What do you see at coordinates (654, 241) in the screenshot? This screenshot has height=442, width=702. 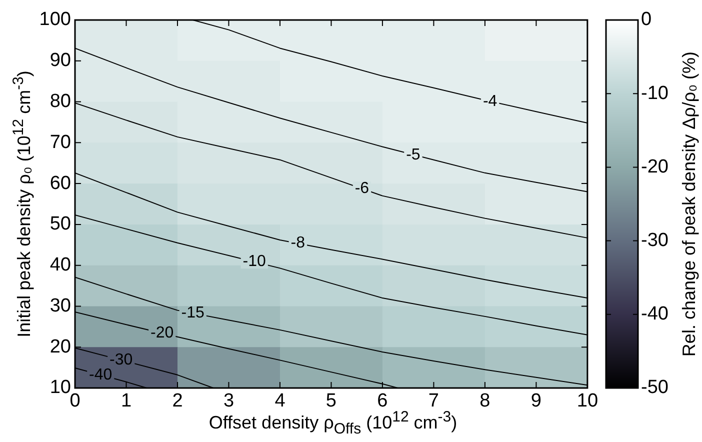 I see `color-bar-label: -30` at bounding box center [654, 241].